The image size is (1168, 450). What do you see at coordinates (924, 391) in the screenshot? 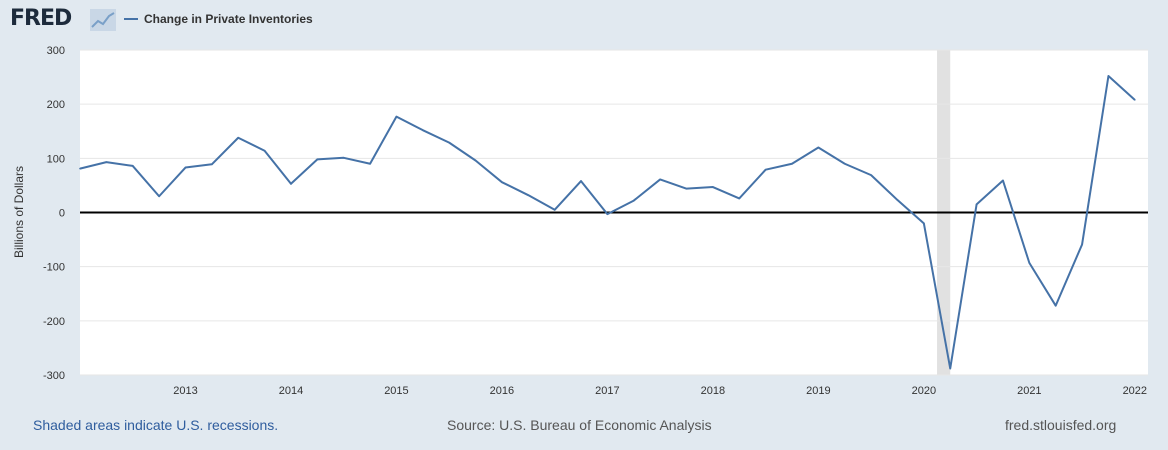
I see `x-tick-label: 2020` at bounding box center [924, 391].